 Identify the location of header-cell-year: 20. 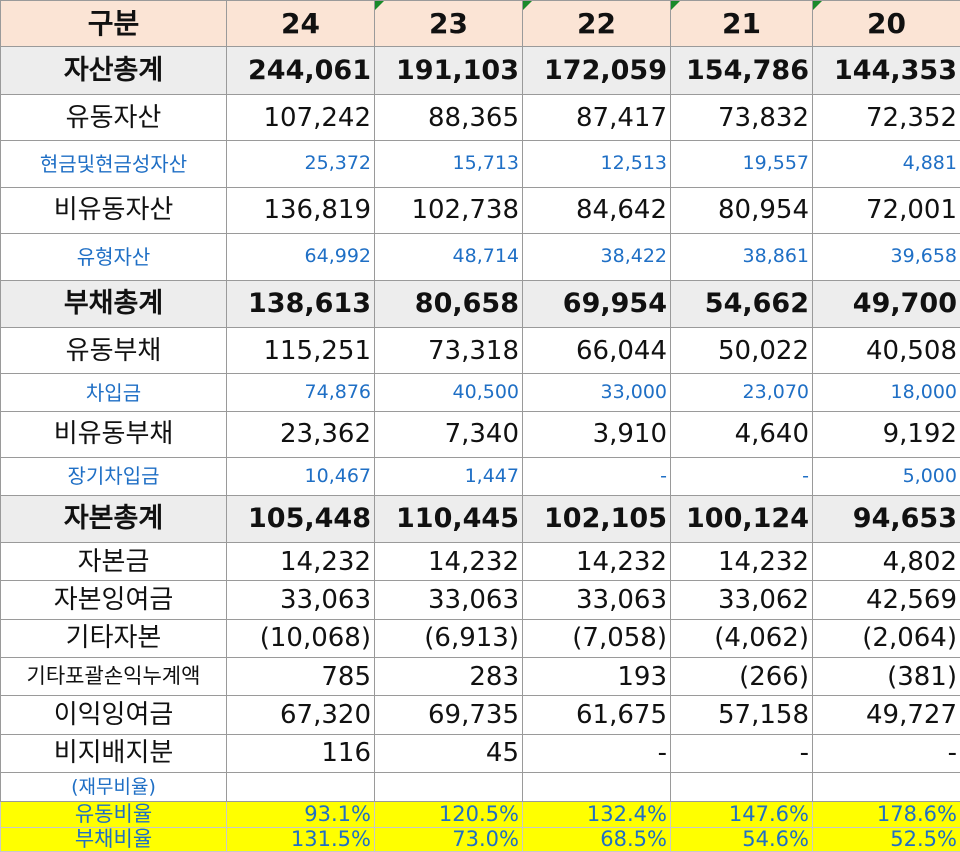
(886, 24).